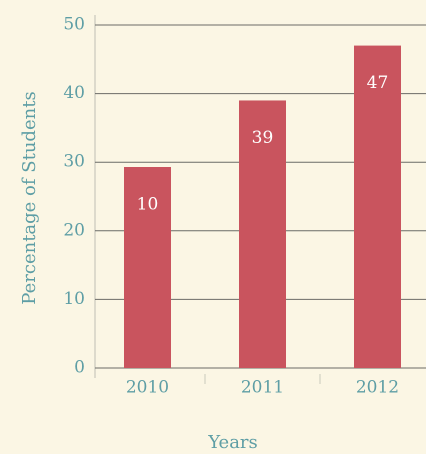 The width and height of the screenshot is (426, 454). What do you see at coordinates (74, 230) in the screenshot?
I see `y-tick-label: 20` at bounding box center [74, 230].